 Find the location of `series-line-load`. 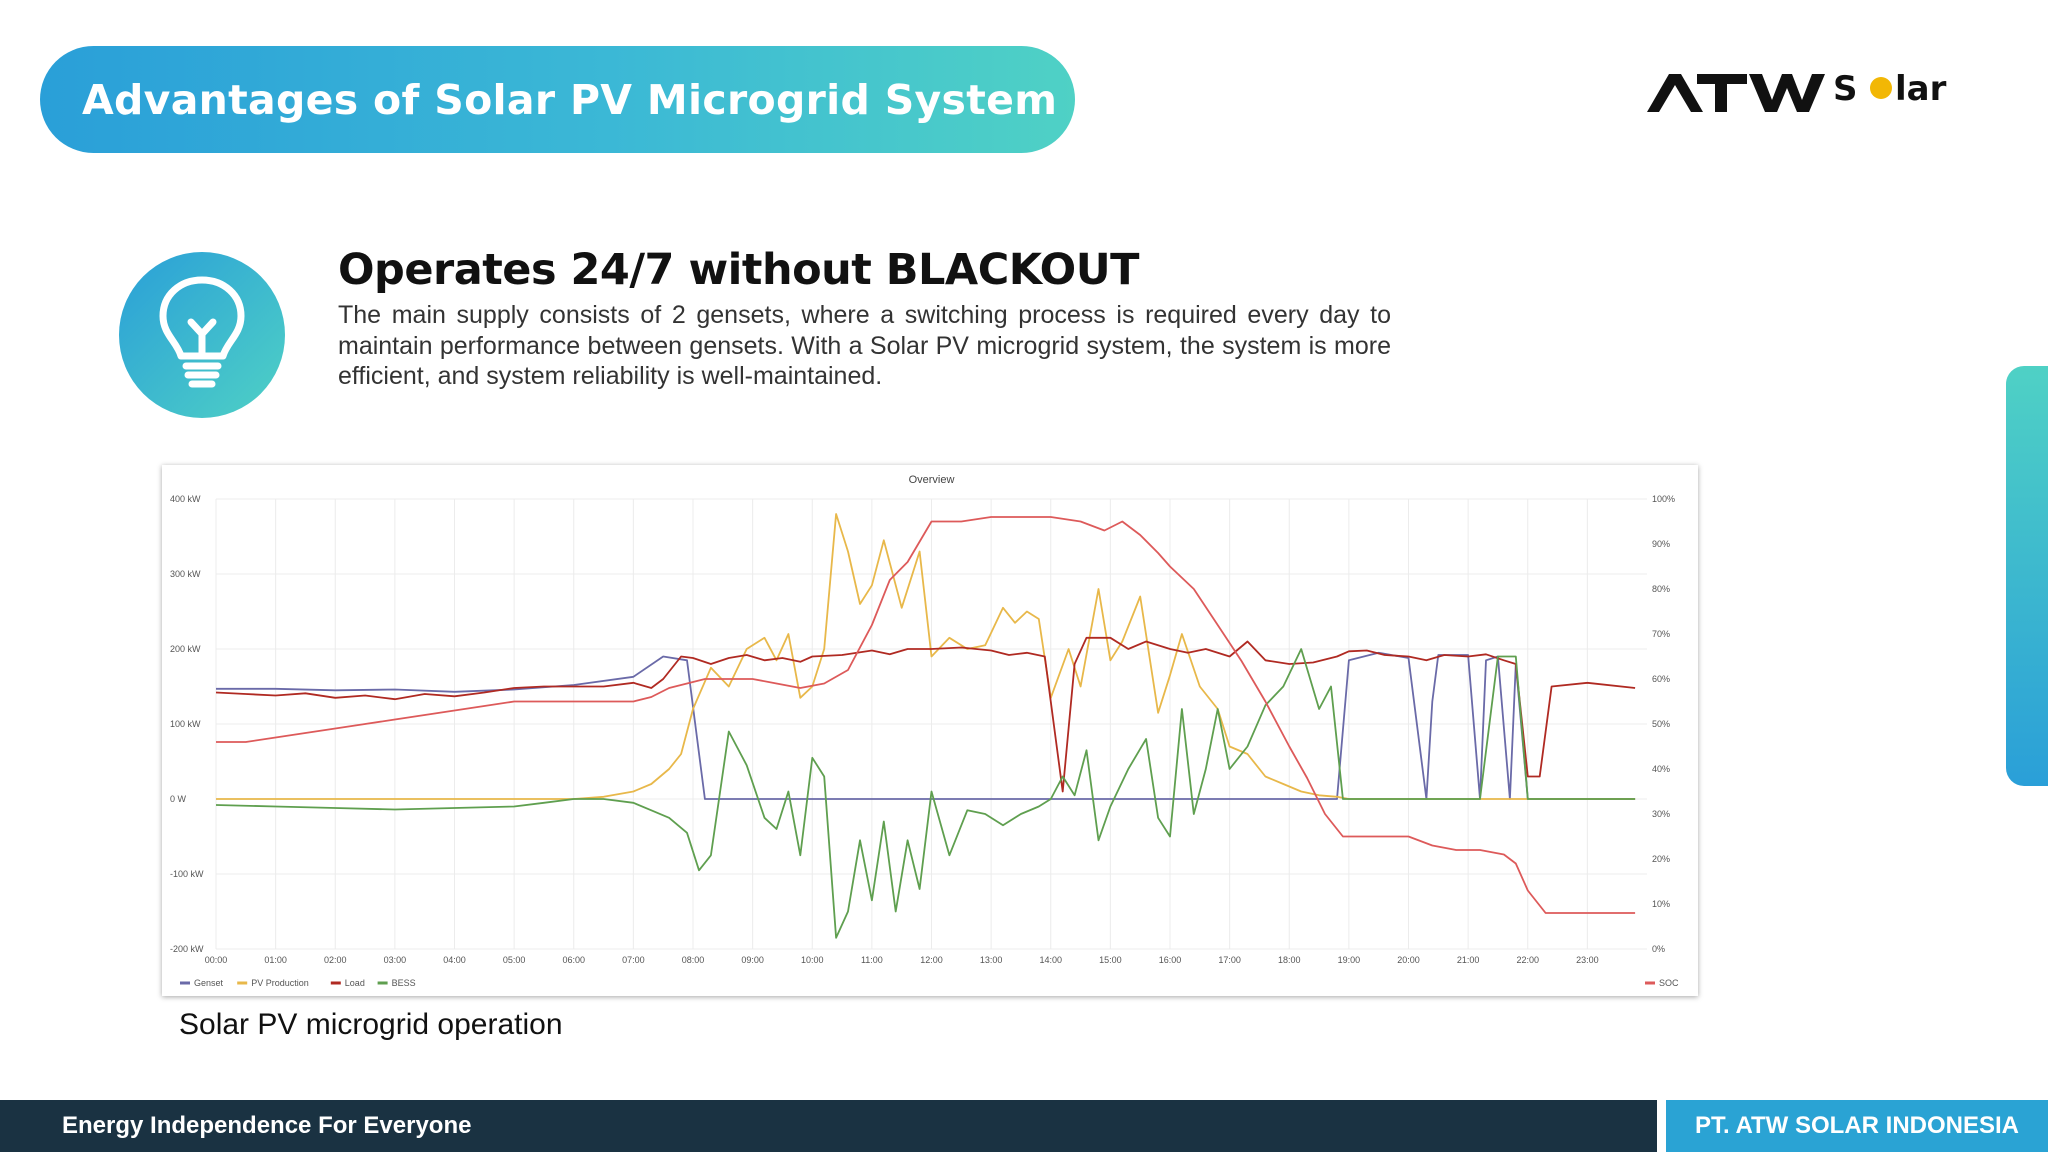

series-line-load is located at coordinates (925, 714).